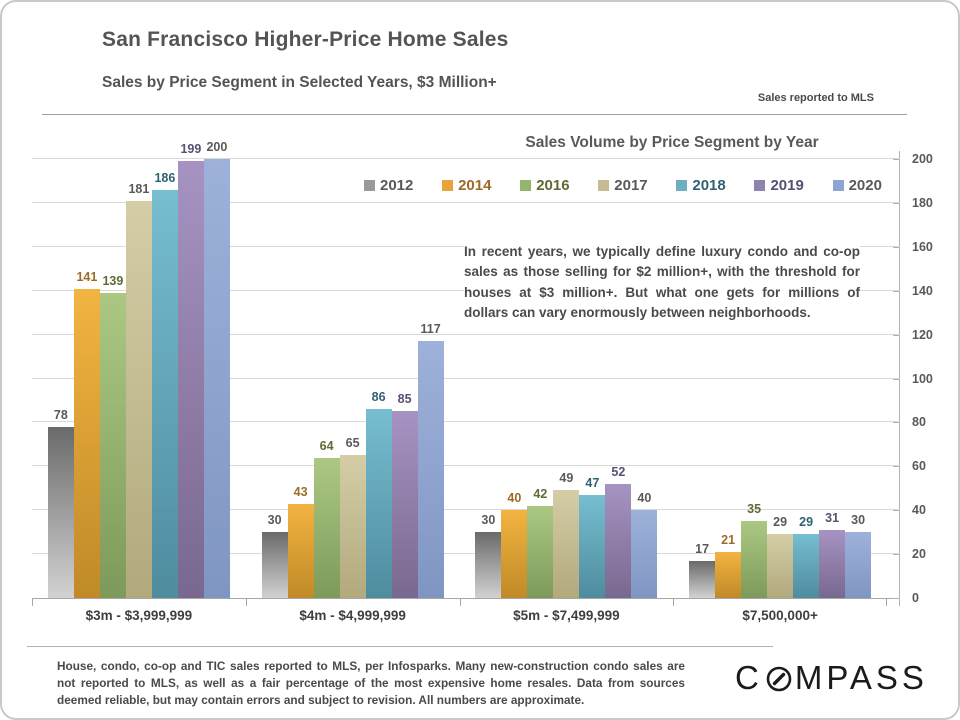  What do you see at coordinates (86, 378) in the screenshot?
I see `bar-cell: 141` at bounding box center [86, 378].